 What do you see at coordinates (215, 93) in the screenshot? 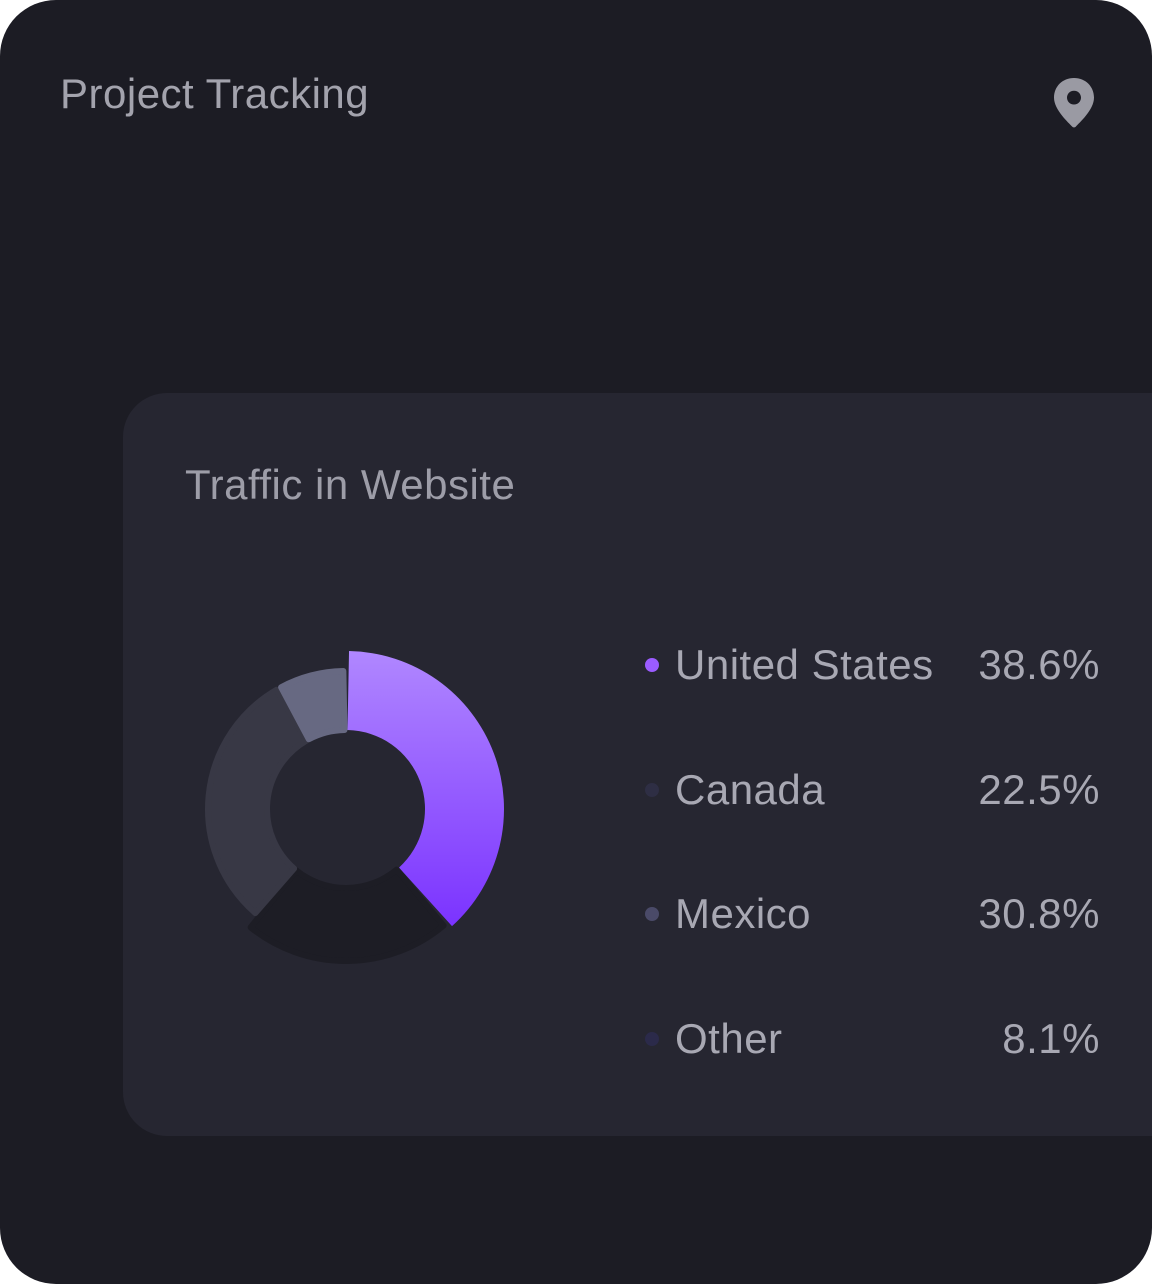
I see `card-title: Project Tracking` at bounding box center [215, 93].